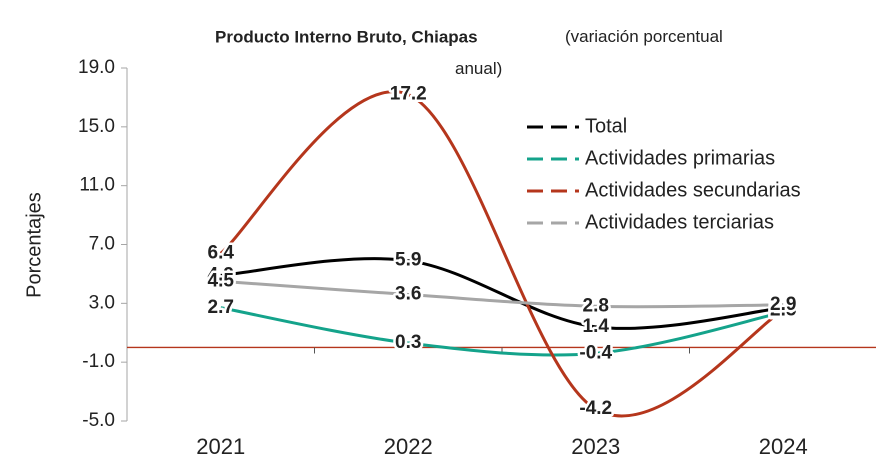  I want to click on y-tick-label: 3.0, so click(102, 302).